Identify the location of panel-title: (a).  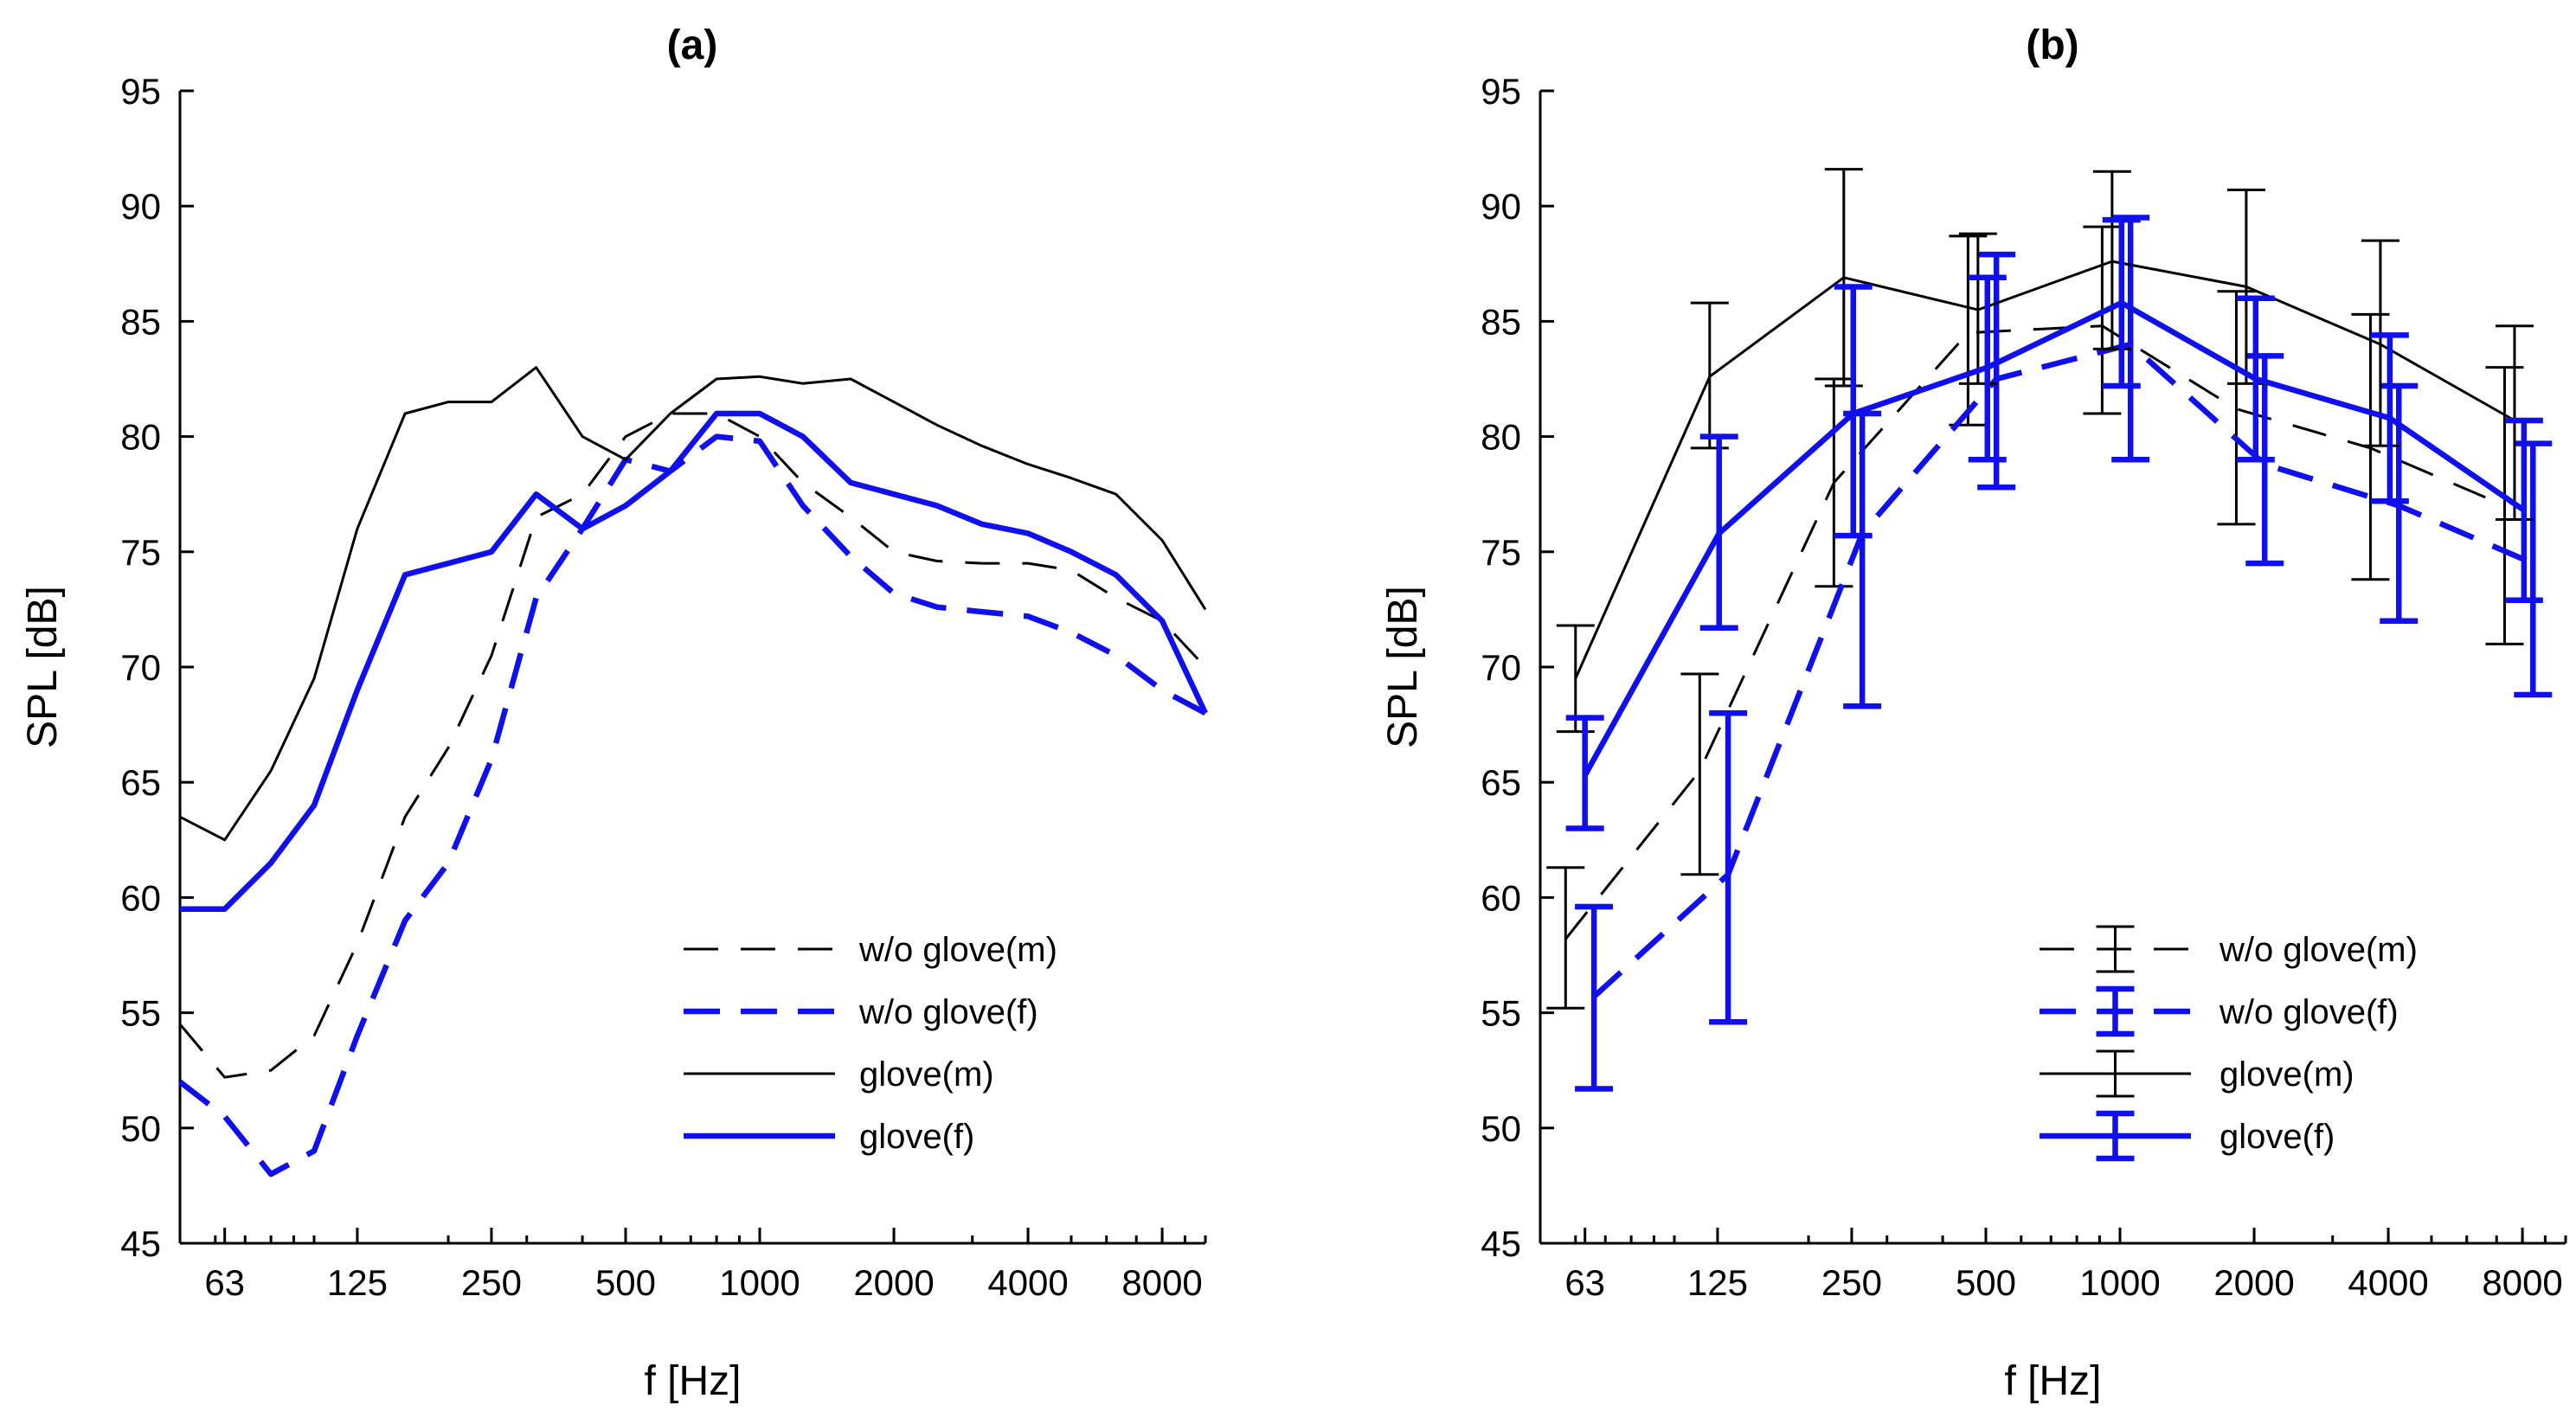
(692, 45).